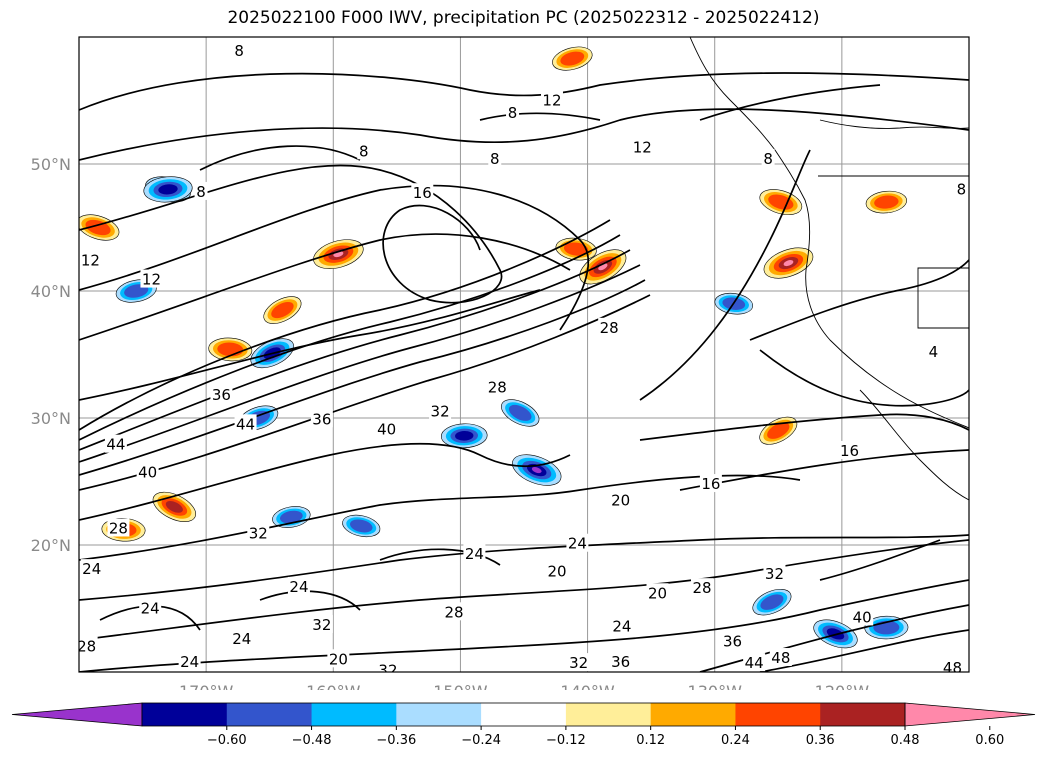 The height and width of the screenshot is (765, 1047). I want to click on longitude-tick-label: 140°W, so click(587, 686).